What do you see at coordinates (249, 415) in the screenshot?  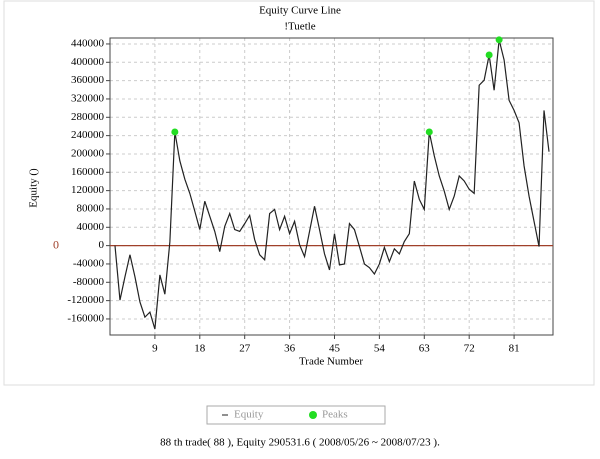 I see `legend-label: Equity` at bounding box center [249, 415].